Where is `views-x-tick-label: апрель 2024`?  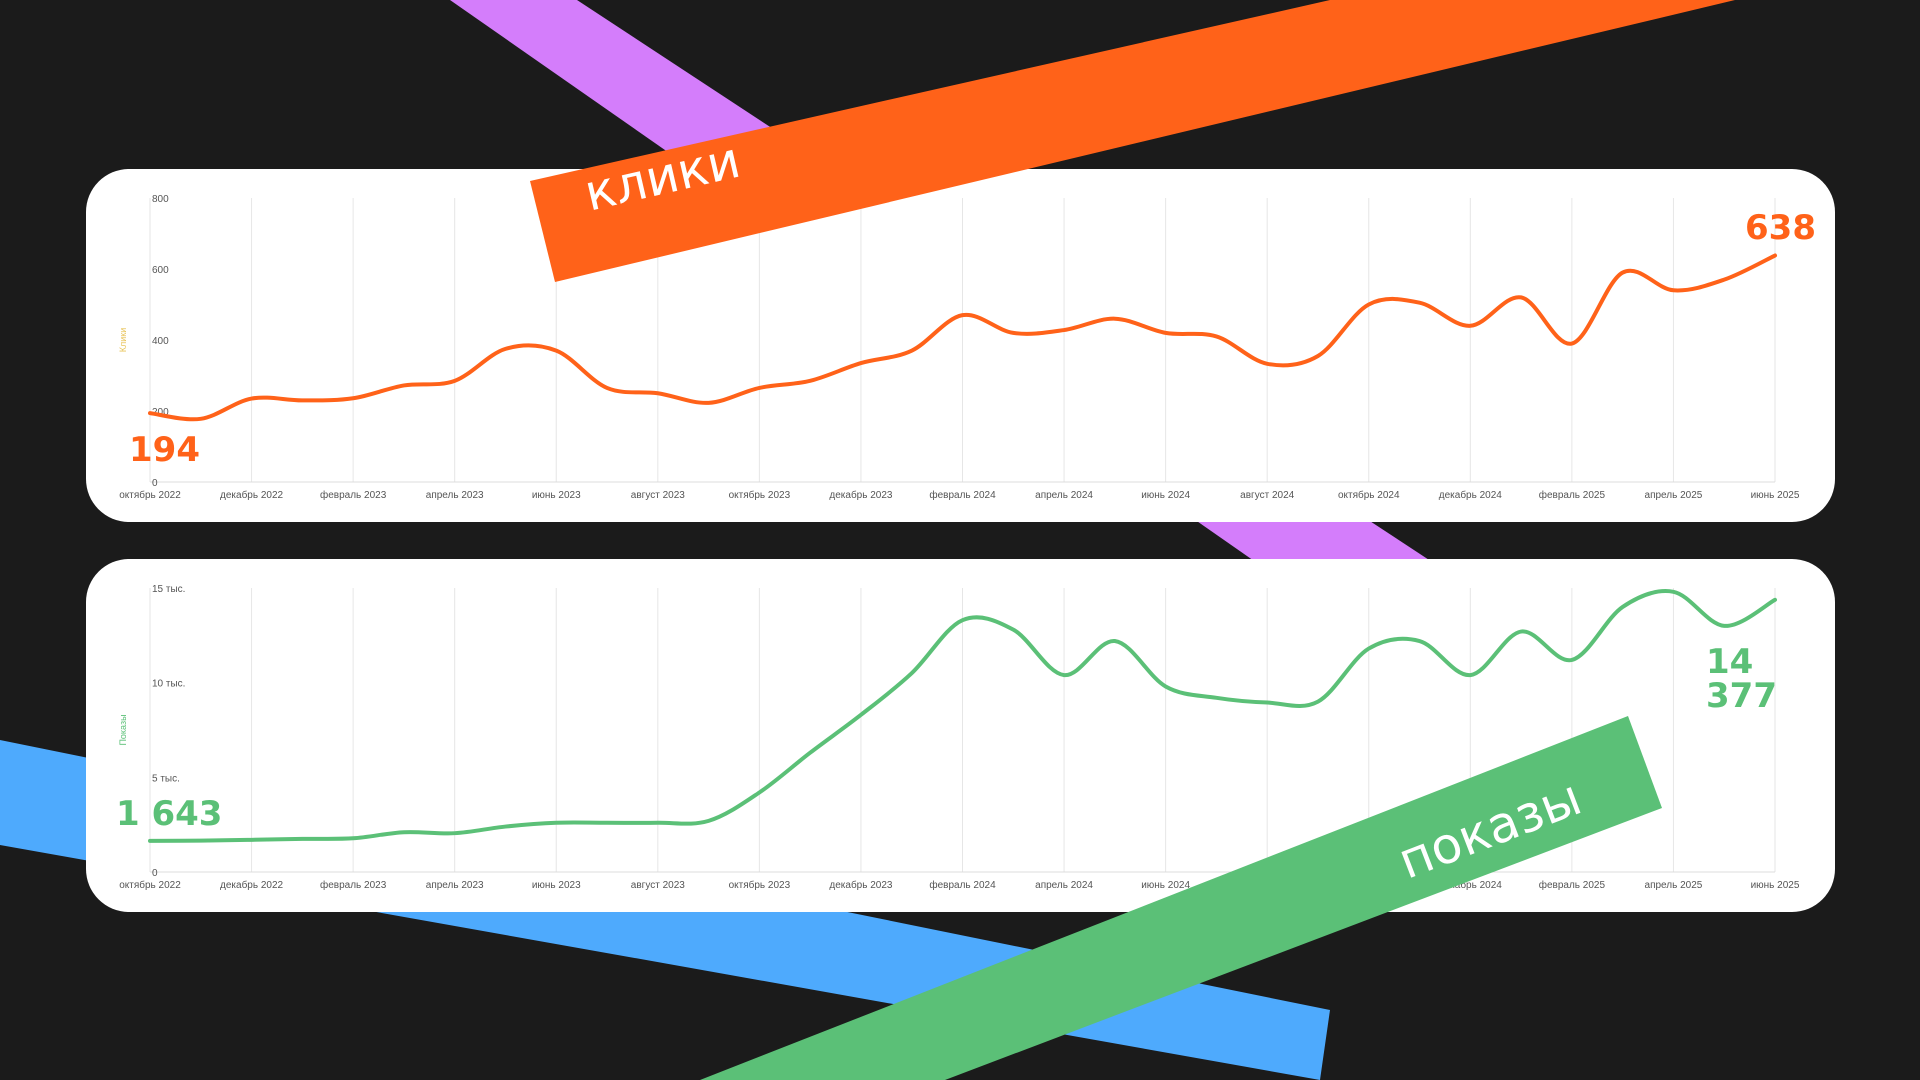 views-x-tick-label: апрель 2024 is located at coordinates (1064, 885).